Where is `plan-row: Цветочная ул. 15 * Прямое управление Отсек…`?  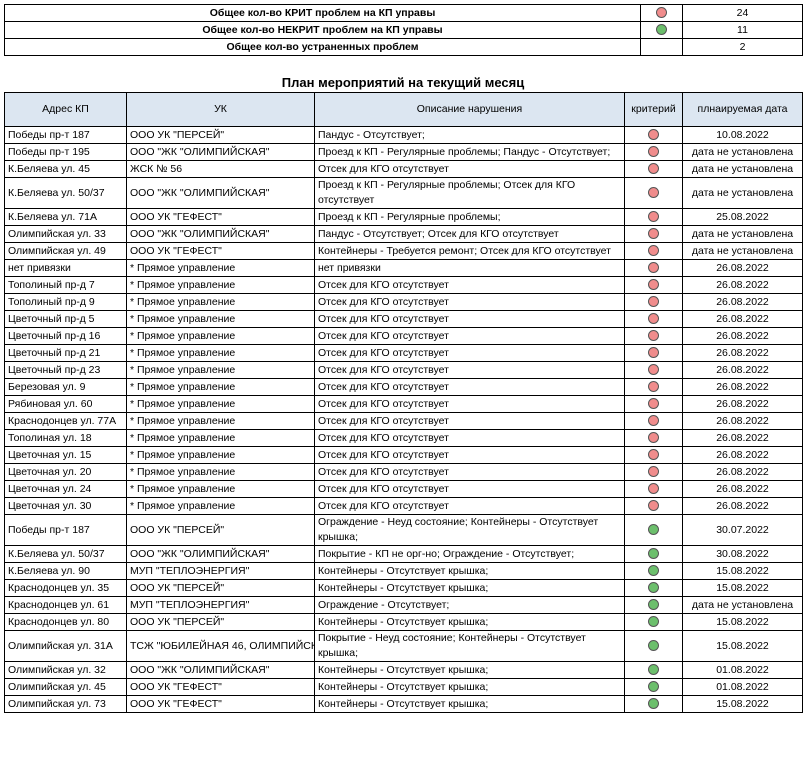 plan-row: Цветочная ул. 15 * Прямое управление Отсек… is located at coordinates (403, 455).